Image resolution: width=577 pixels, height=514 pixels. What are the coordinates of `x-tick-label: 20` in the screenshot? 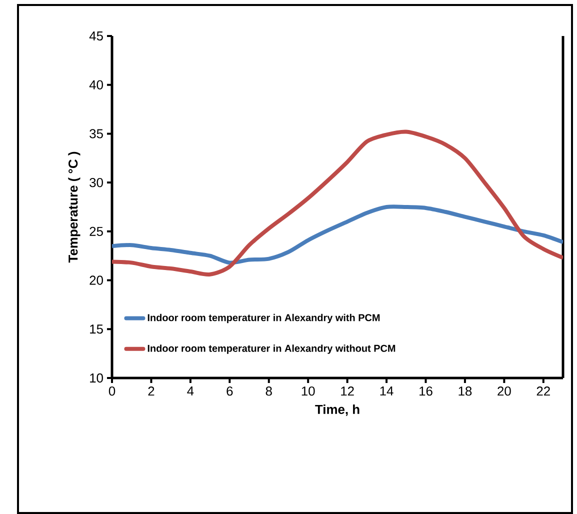 It's located at (504, 391).